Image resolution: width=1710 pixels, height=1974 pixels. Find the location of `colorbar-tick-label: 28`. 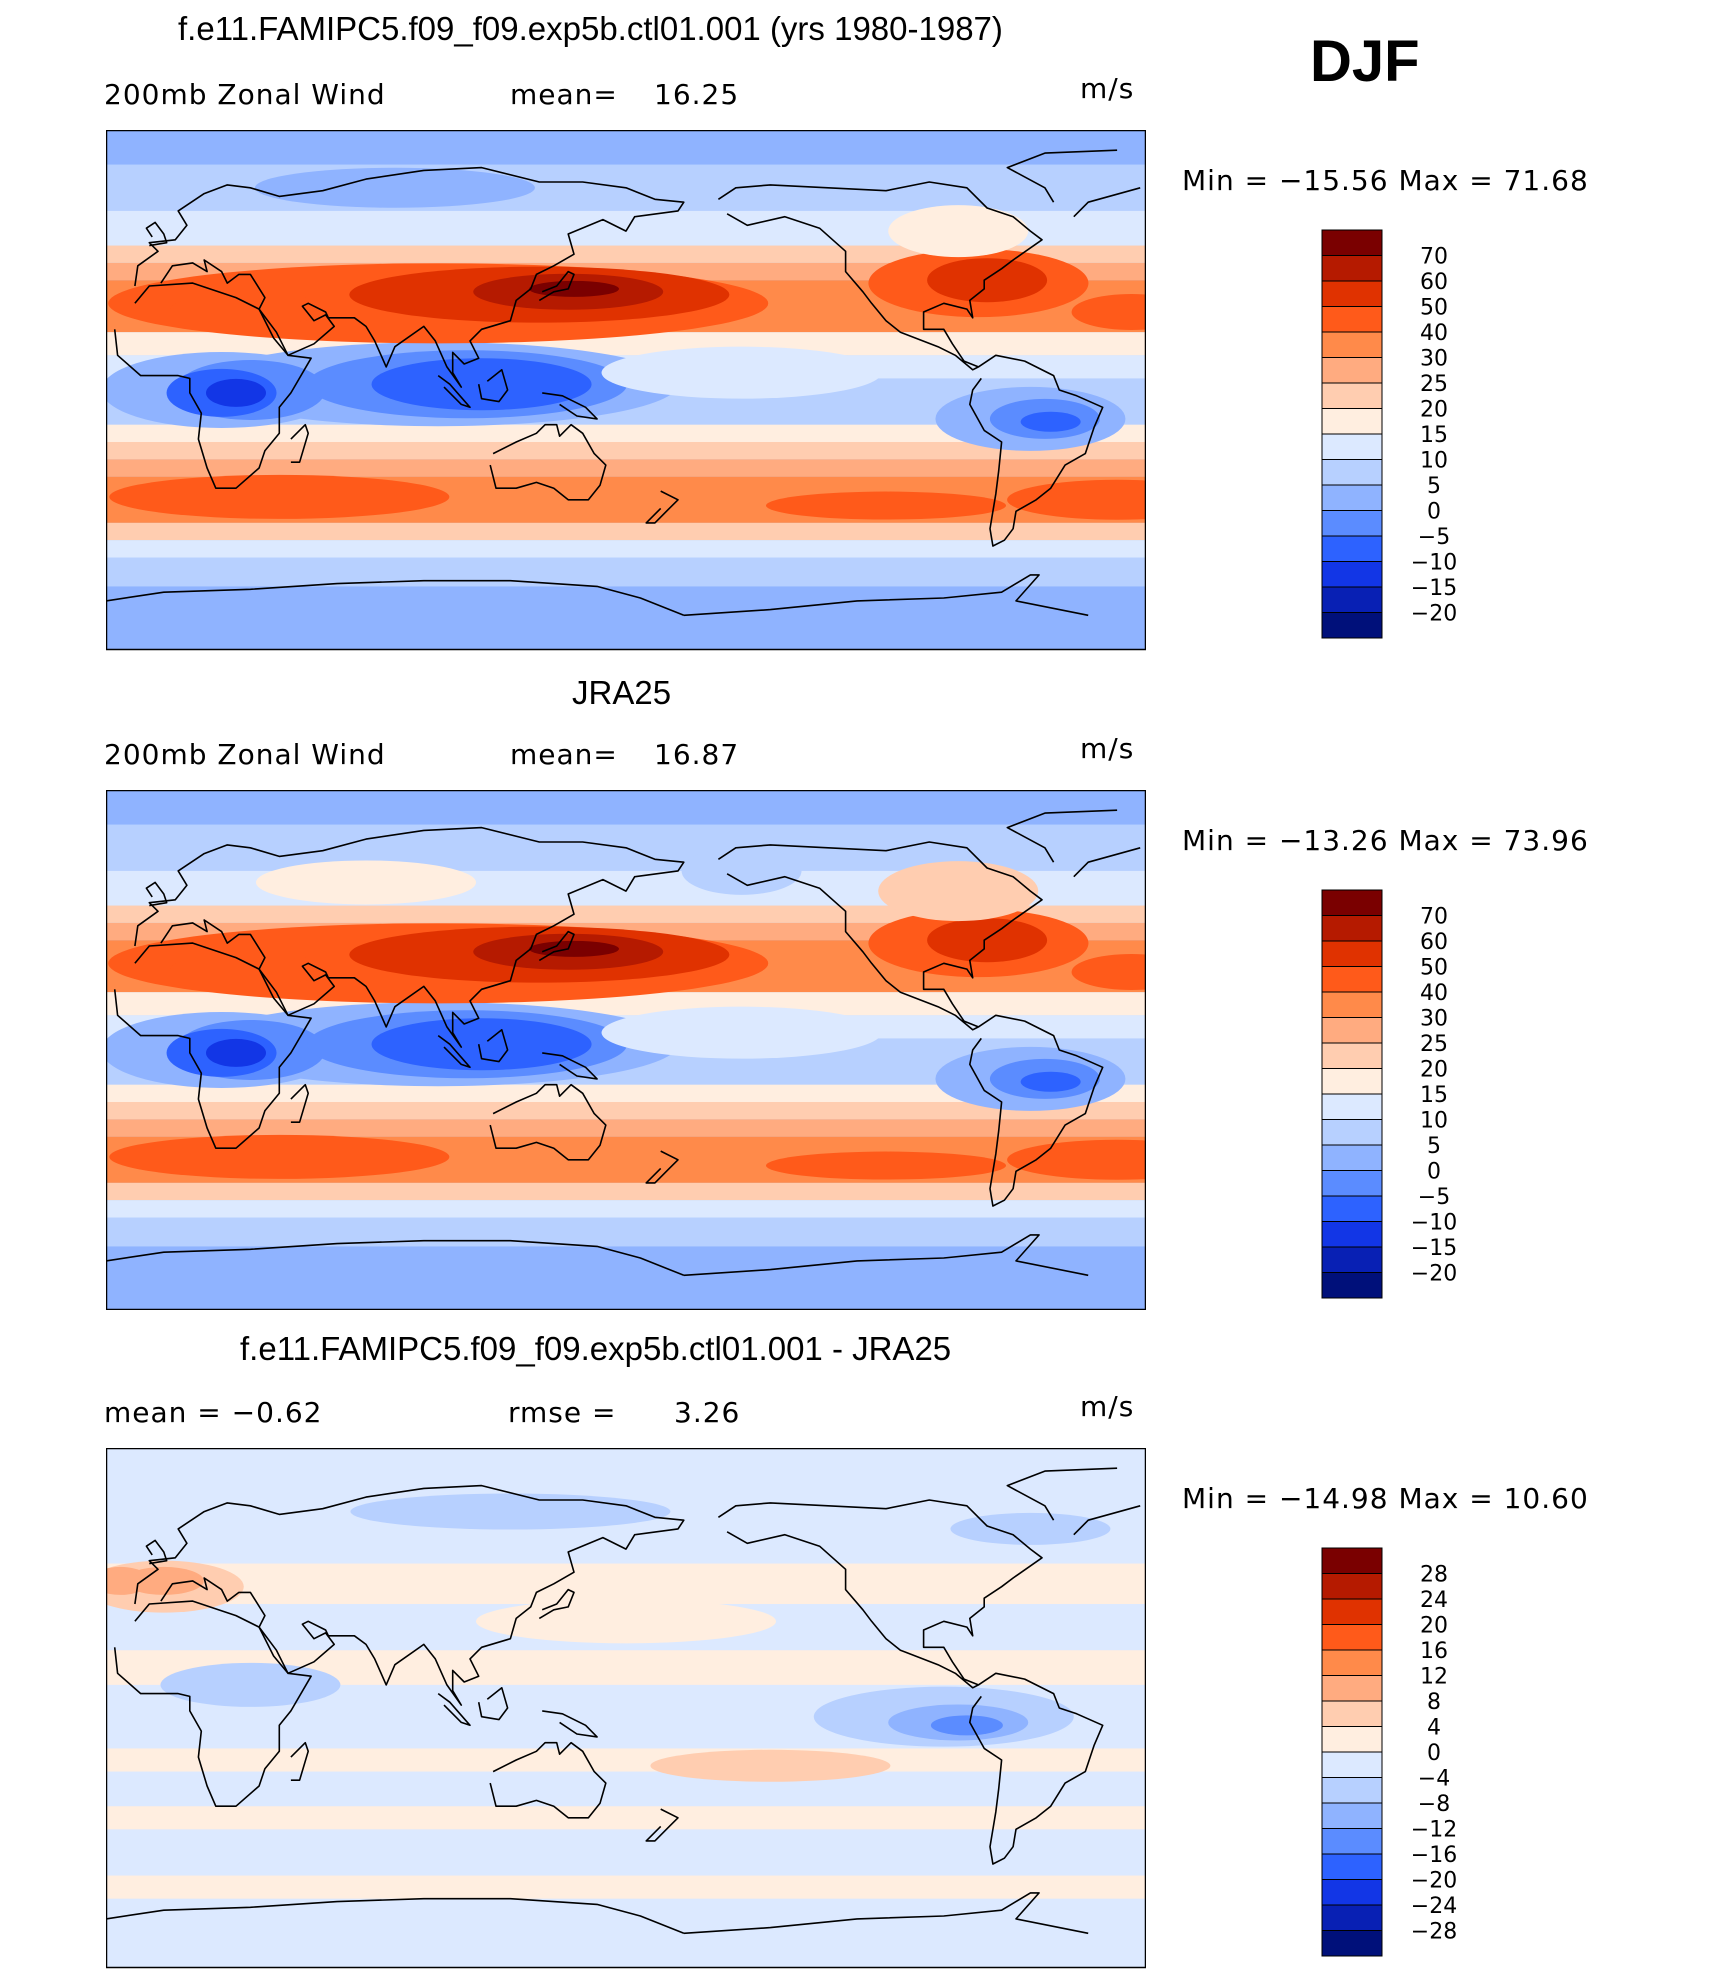

colorbar-tick-label: 28 is located at coordinates (1434, 1575).